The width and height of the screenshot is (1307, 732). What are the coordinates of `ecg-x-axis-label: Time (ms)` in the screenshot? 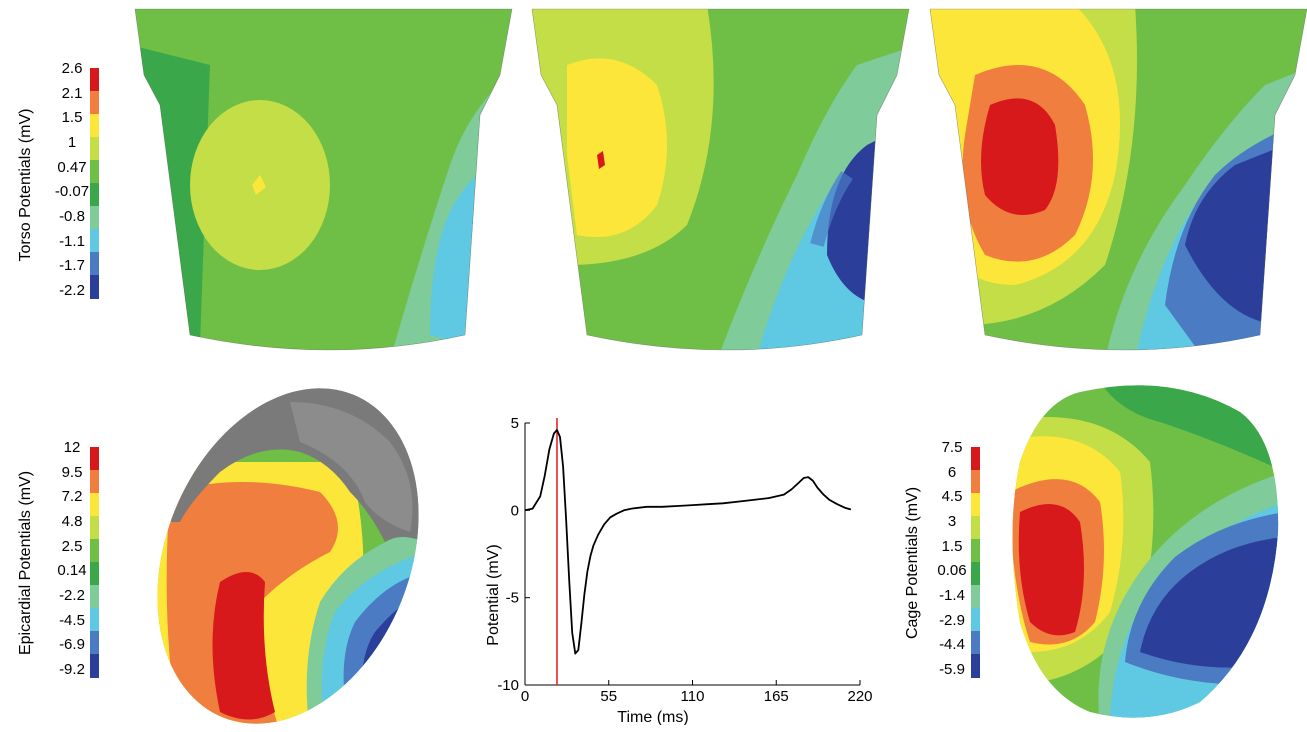 It's located at (652, 717).